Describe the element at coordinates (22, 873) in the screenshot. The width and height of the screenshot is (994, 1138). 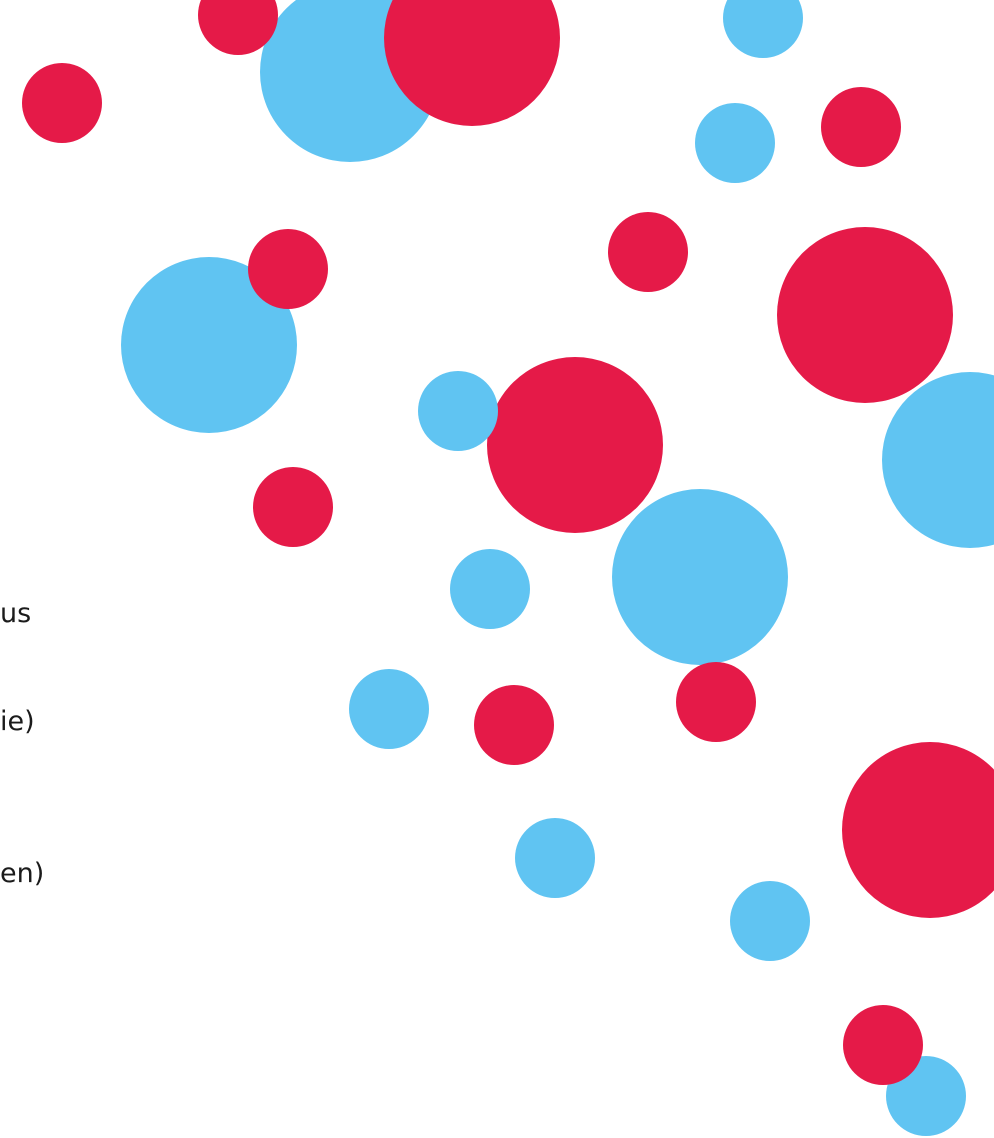
I see `text-fragment: en)` at that location.